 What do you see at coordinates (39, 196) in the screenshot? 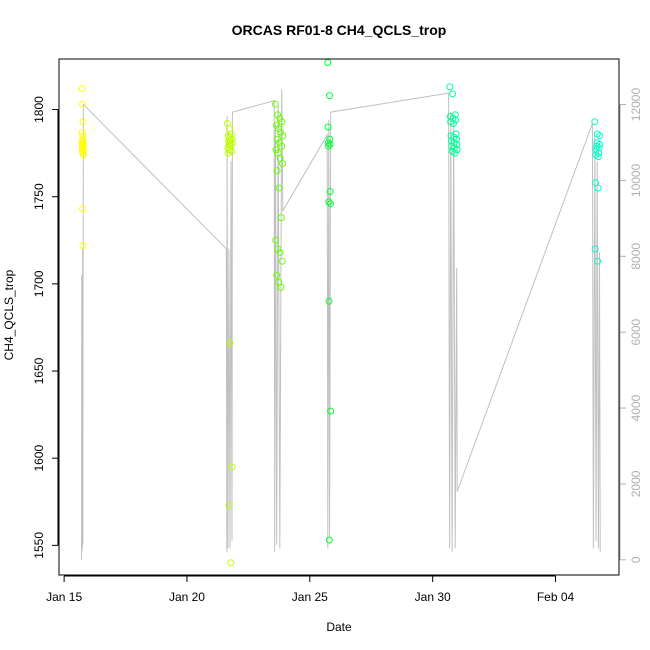
I see `y-tick-label: 1750` at bounding box center [39, 196].